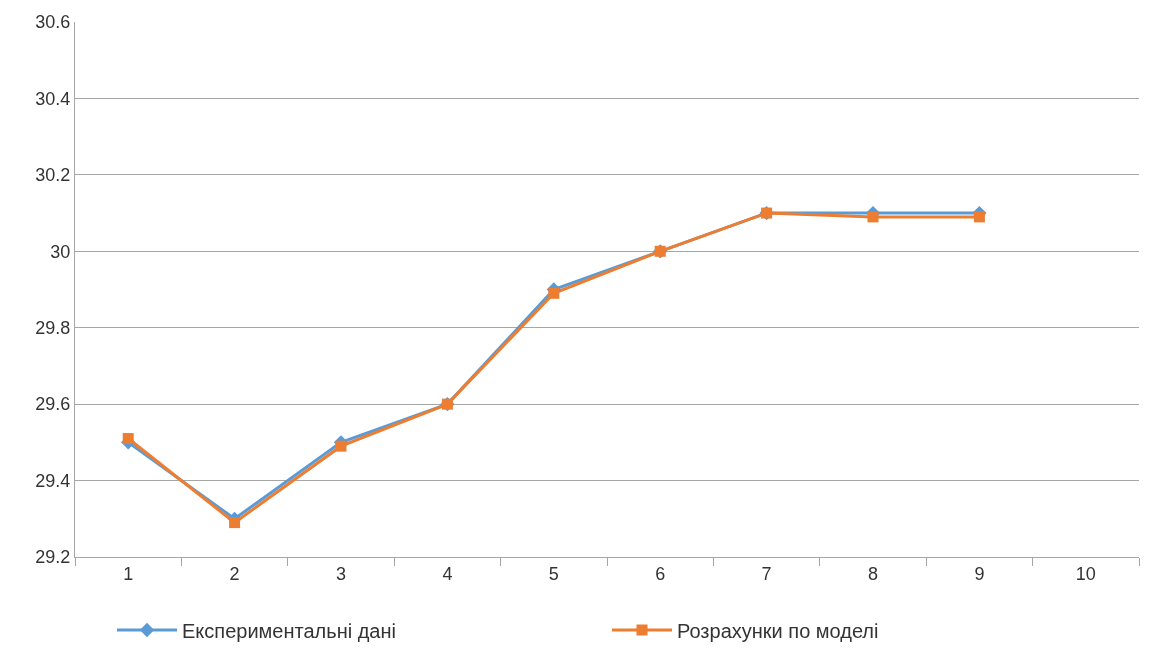 The image size is (1159, 662). What do you see at coordinates (53, 175) in the screenshot?
I see `y-tick-label: 30.2` at bounding box center [53, 175].